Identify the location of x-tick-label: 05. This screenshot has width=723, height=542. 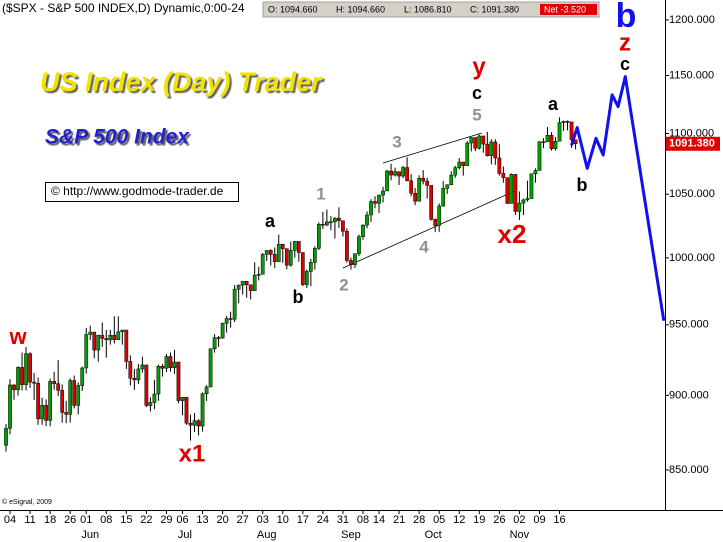
(439, 520).